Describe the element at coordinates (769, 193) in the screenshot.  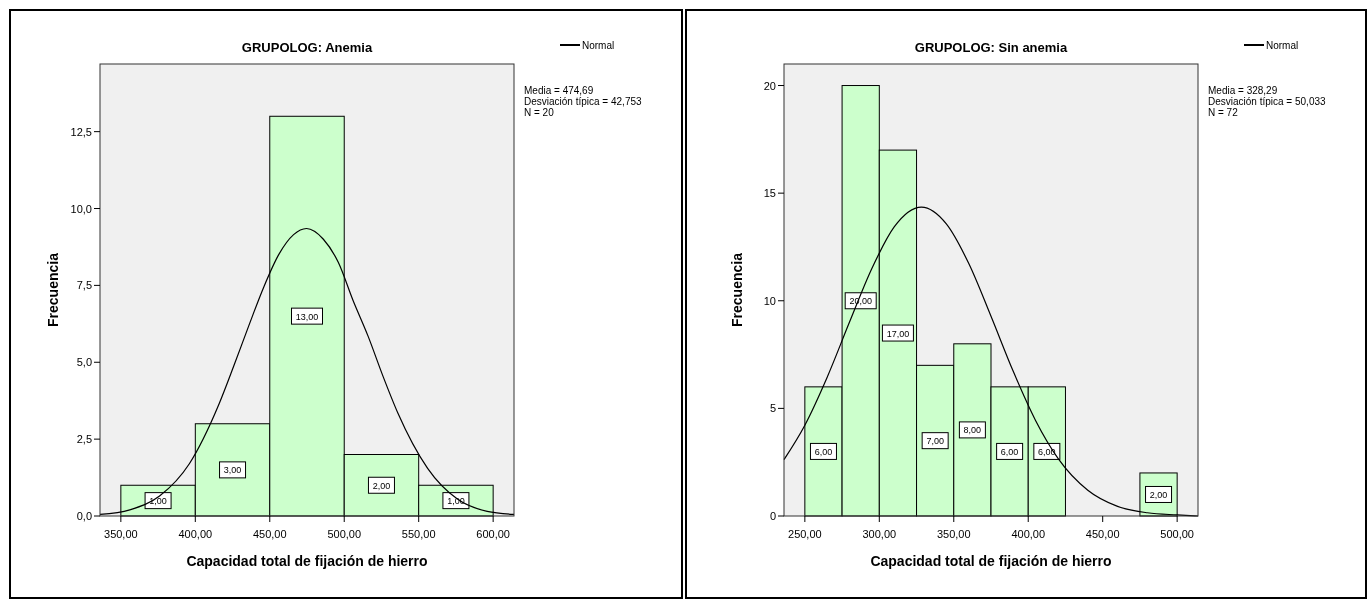
I see `y-tick-label: 15` at that location.